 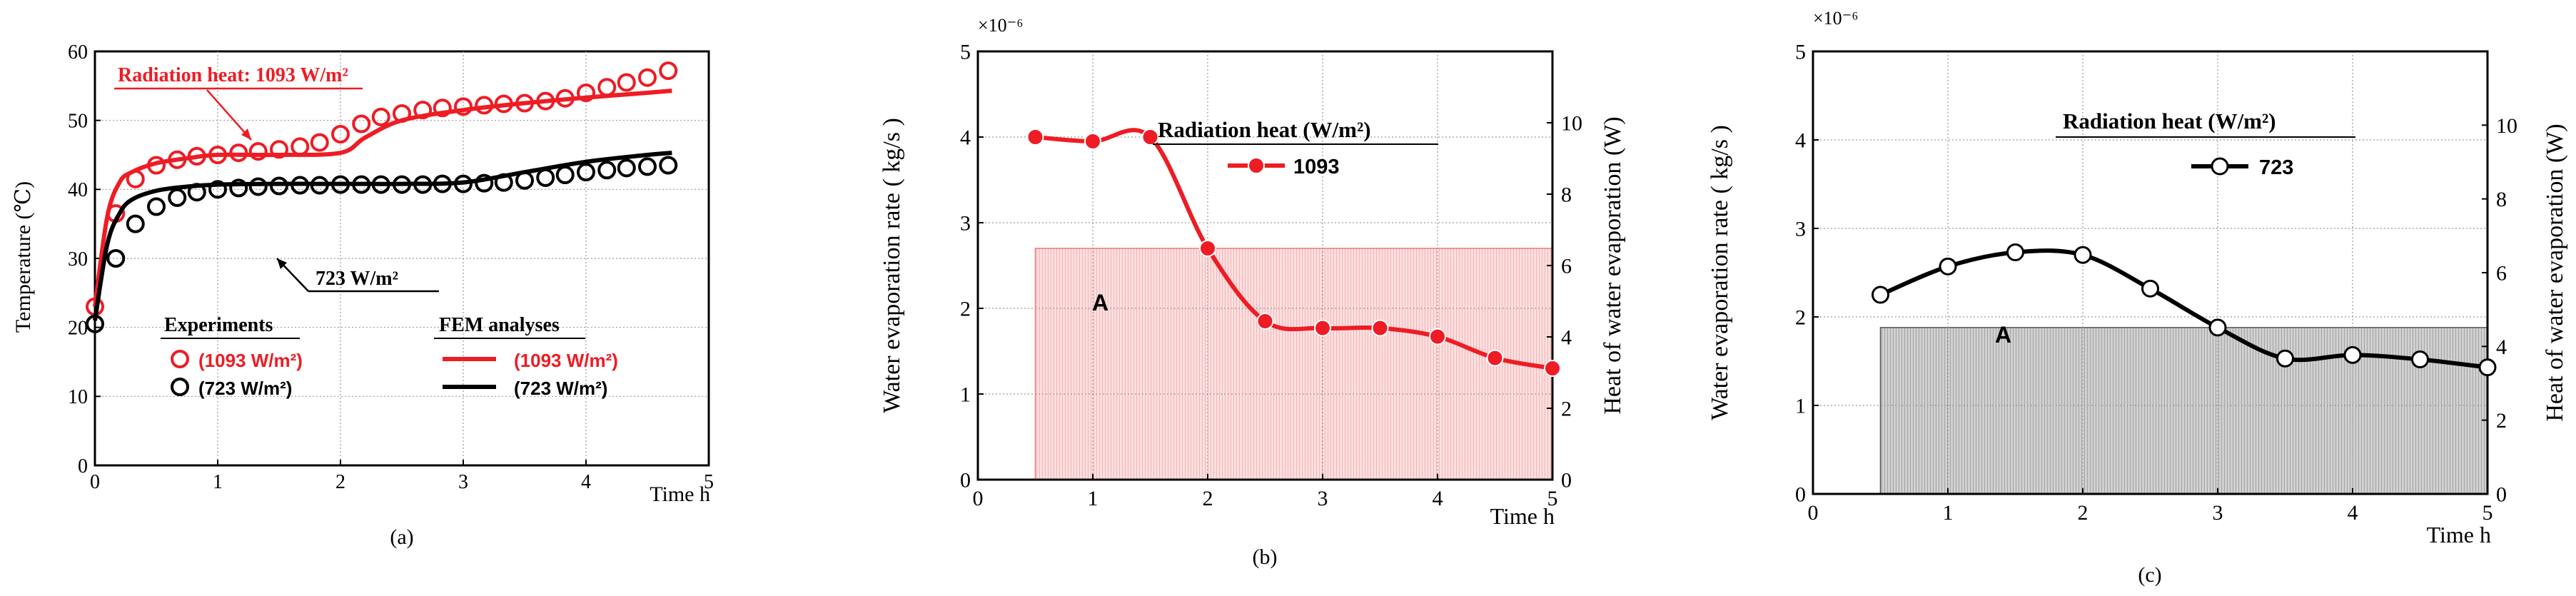 I want to click on x-axis-label: Time h, so click(x=680, y=495).